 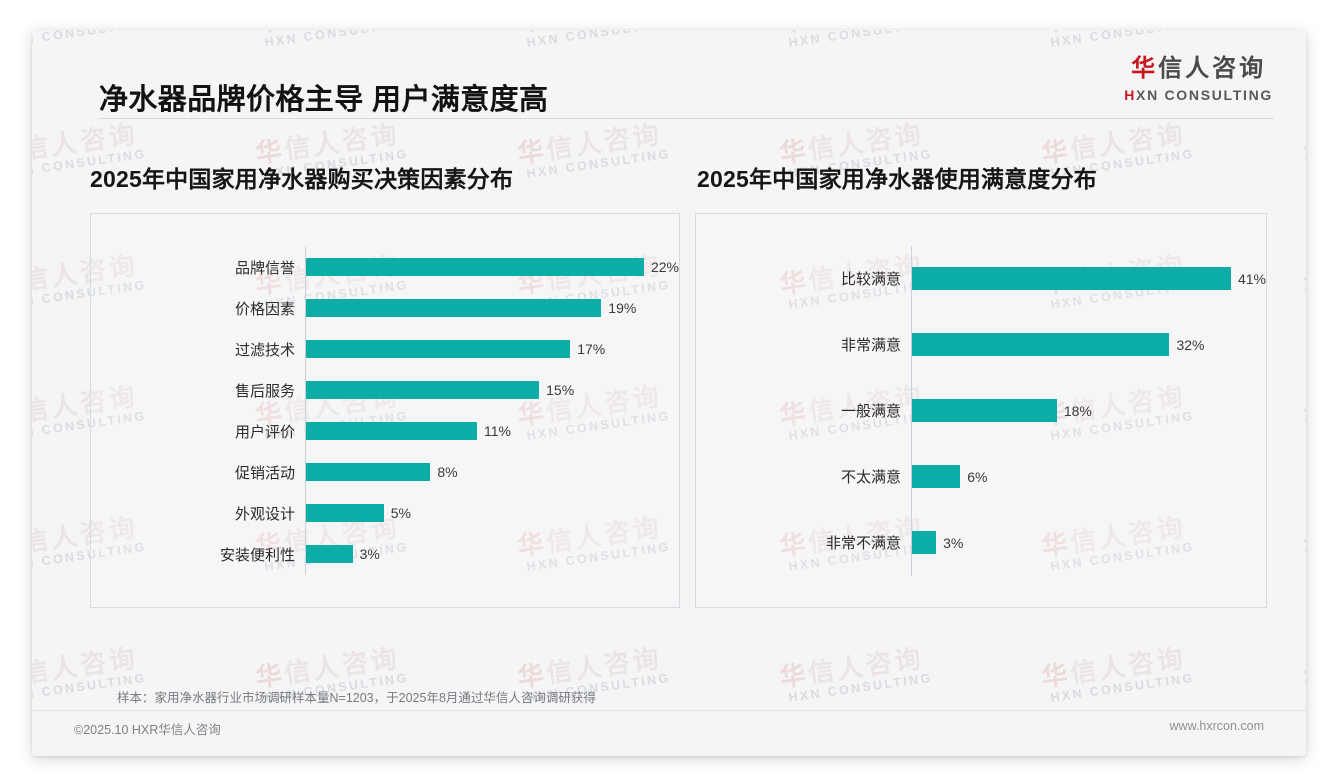 What do you see at coordinates (870, 345) in the screenshot?
I see `bar-category-label: 非常满意` at bounding box center [870, 345].